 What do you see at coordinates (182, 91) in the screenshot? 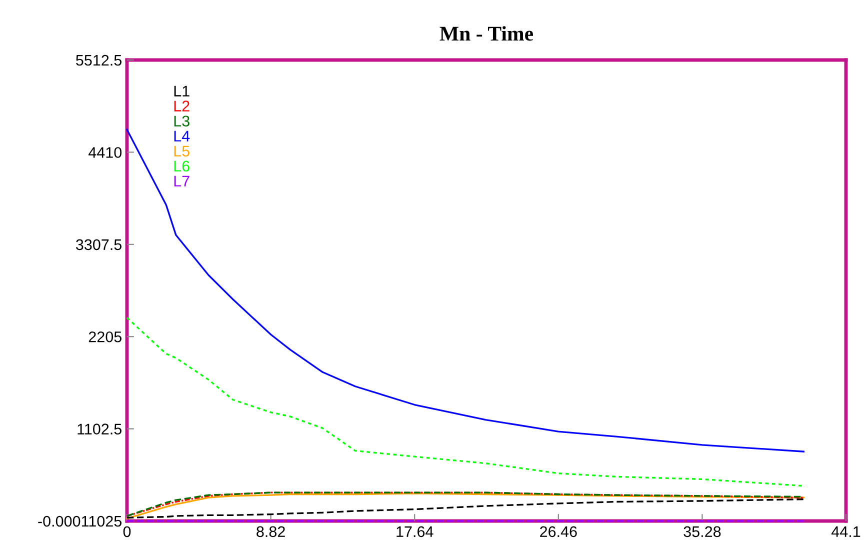
I see `text: L1` at bounding box center [182, 91].